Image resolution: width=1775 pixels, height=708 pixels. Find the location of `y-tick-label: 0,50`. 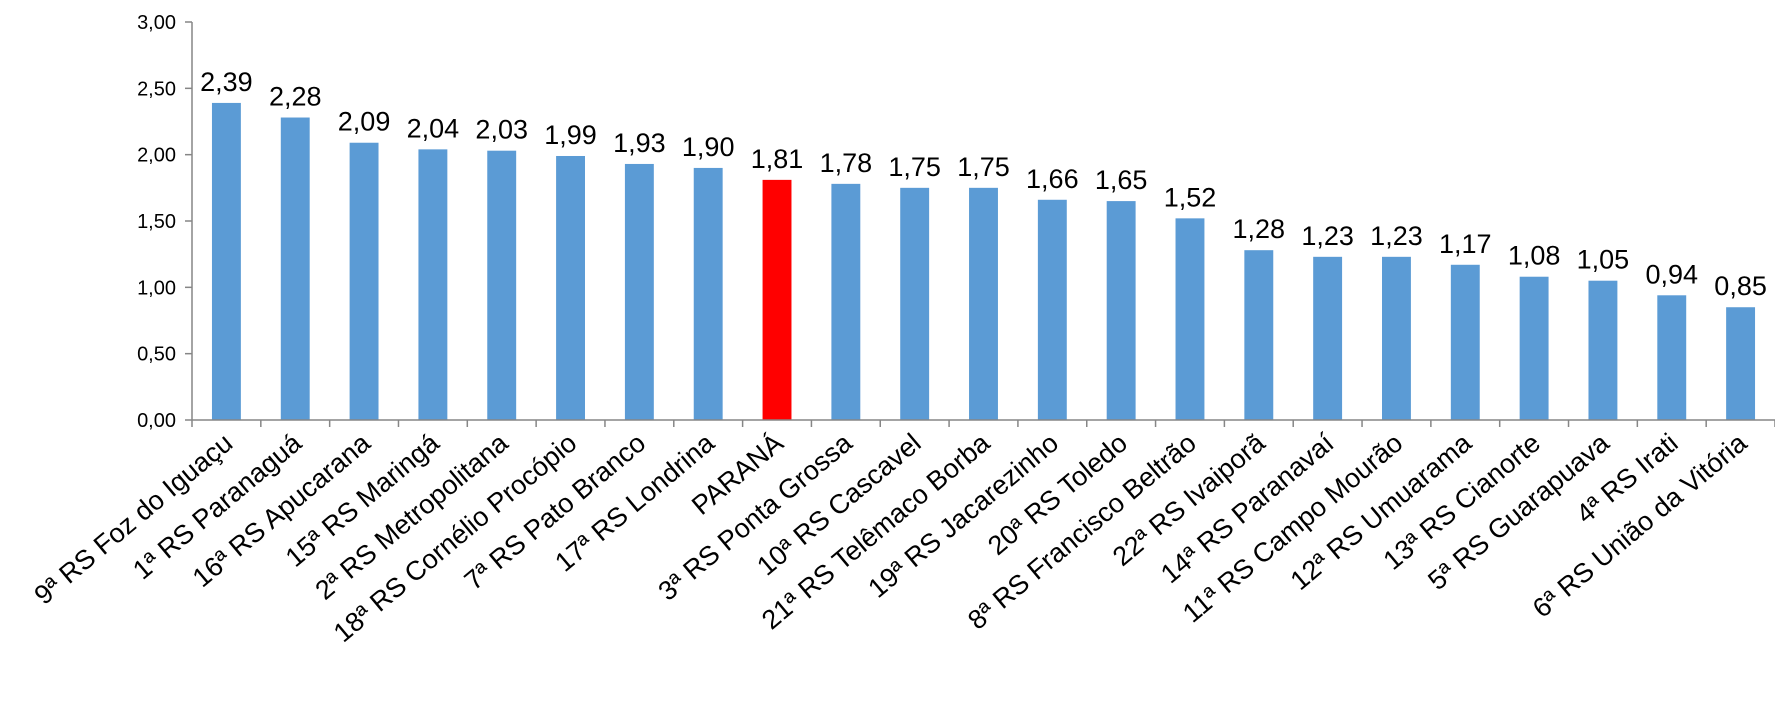

y-tick-label: 0,50 is located at coordinates (156, 355).